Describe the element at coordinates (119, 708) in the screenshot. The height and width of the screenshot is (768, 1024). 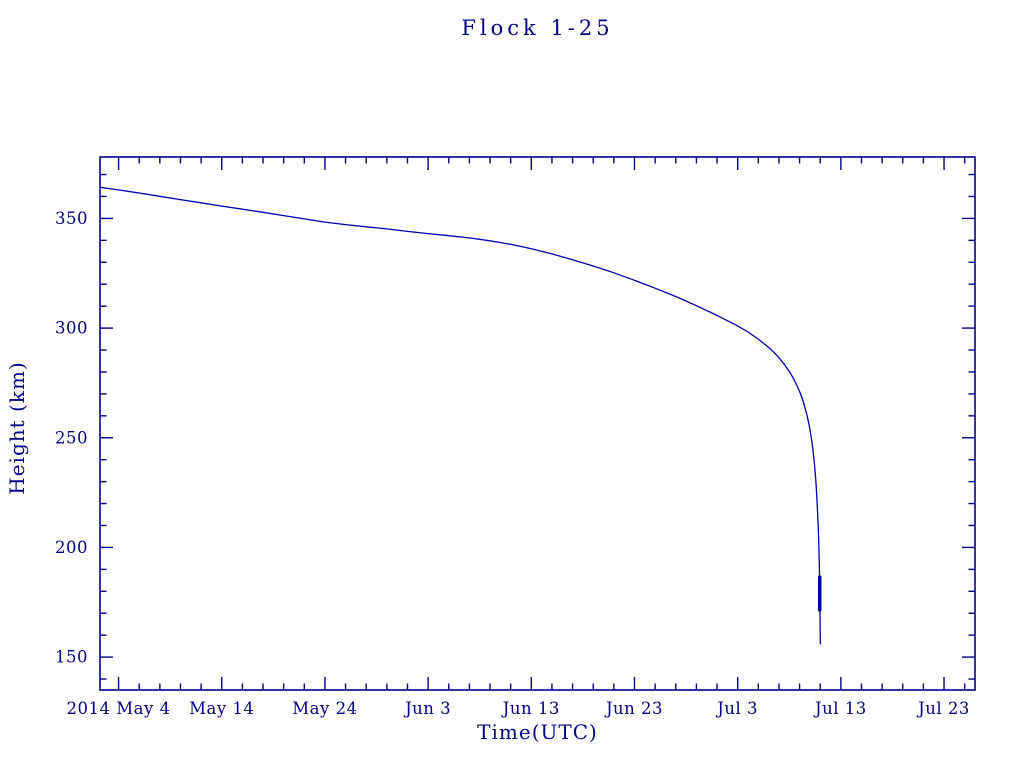
I see `x-tick-label: 2014 May 4` at that location.